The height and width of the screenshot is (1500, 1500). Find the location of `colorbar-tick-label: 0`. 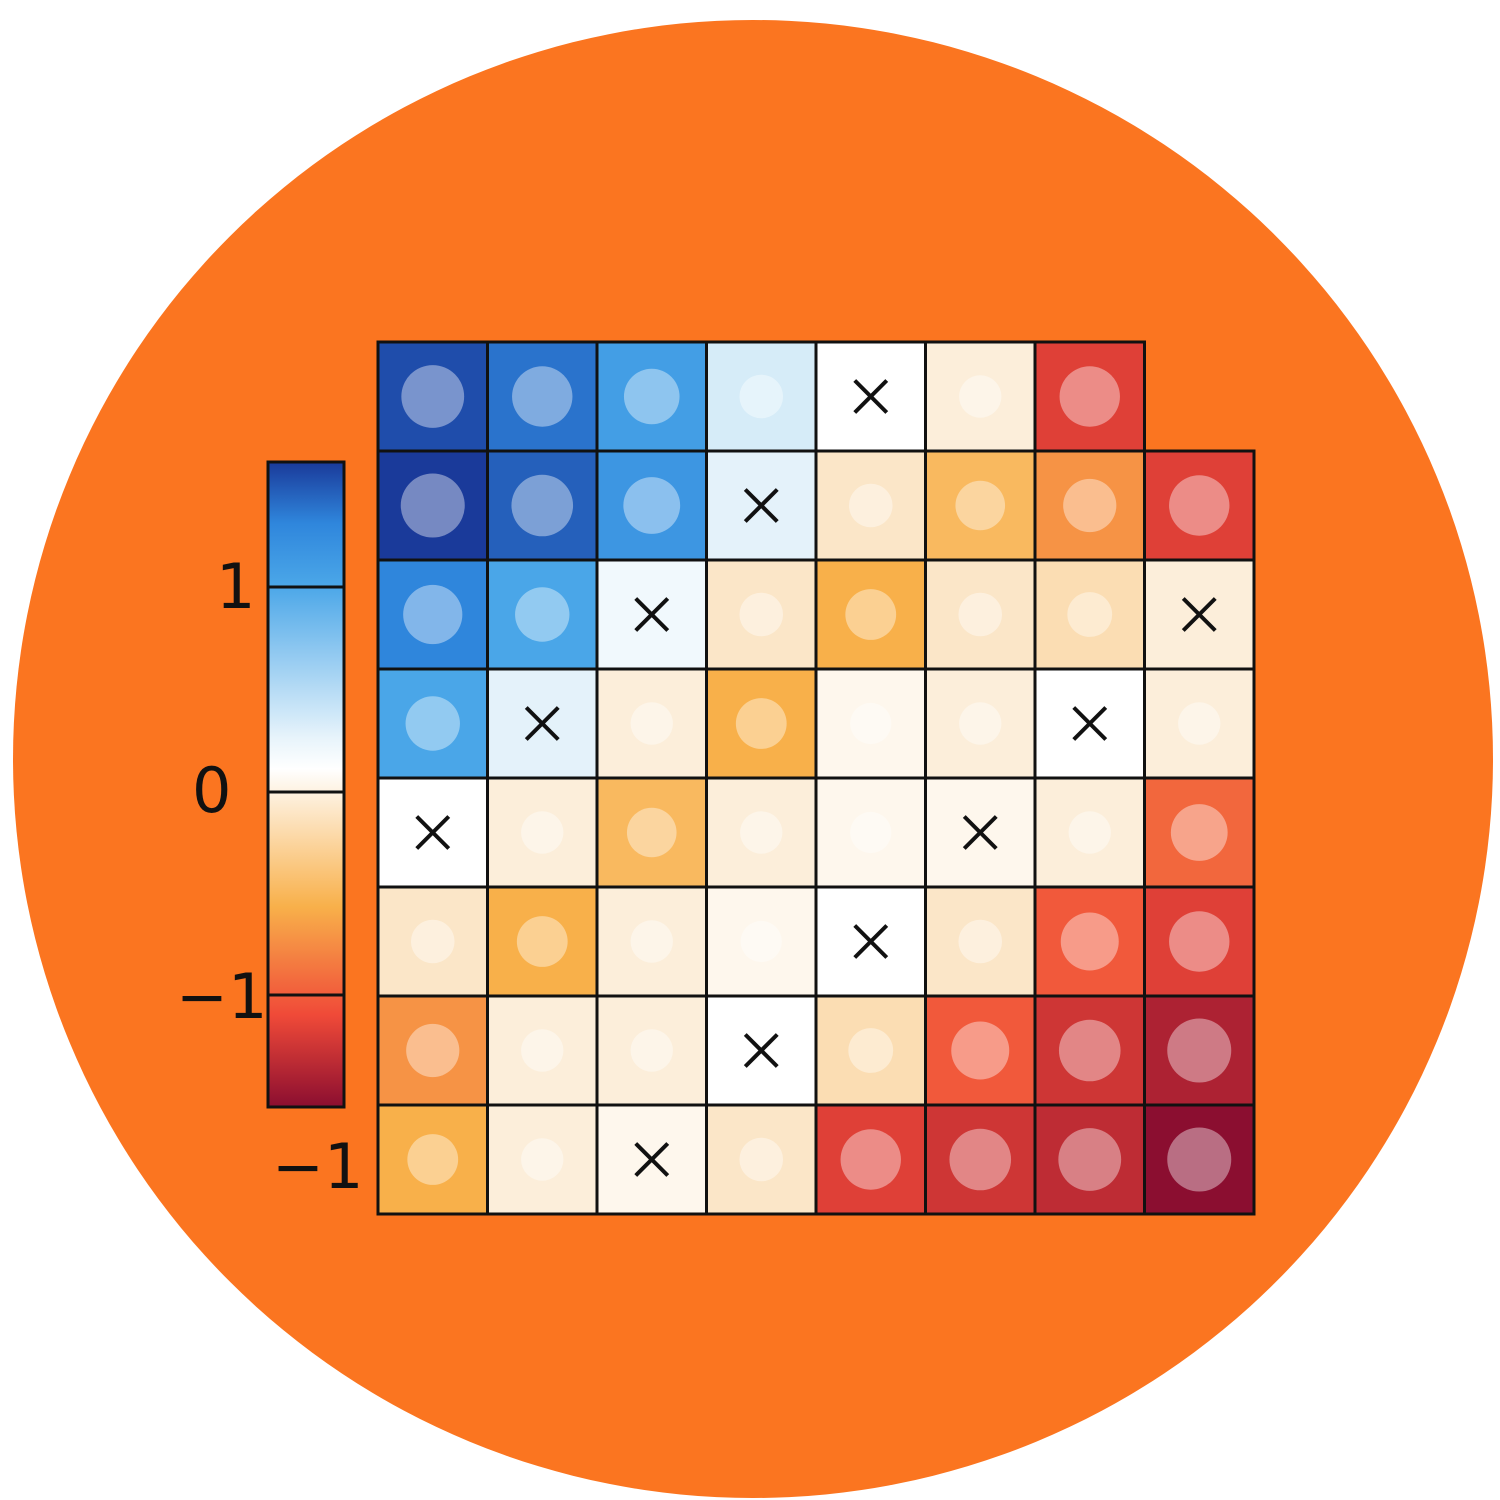

colorbar-tick-label: 0 is located at coordinates (212, 790).